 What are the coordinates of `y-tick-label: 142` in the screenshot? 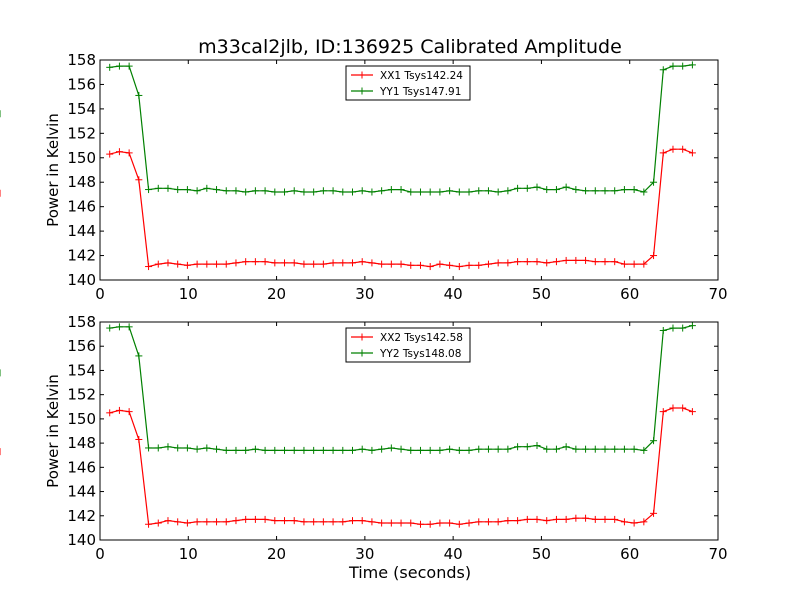 It's located at (81, 256).